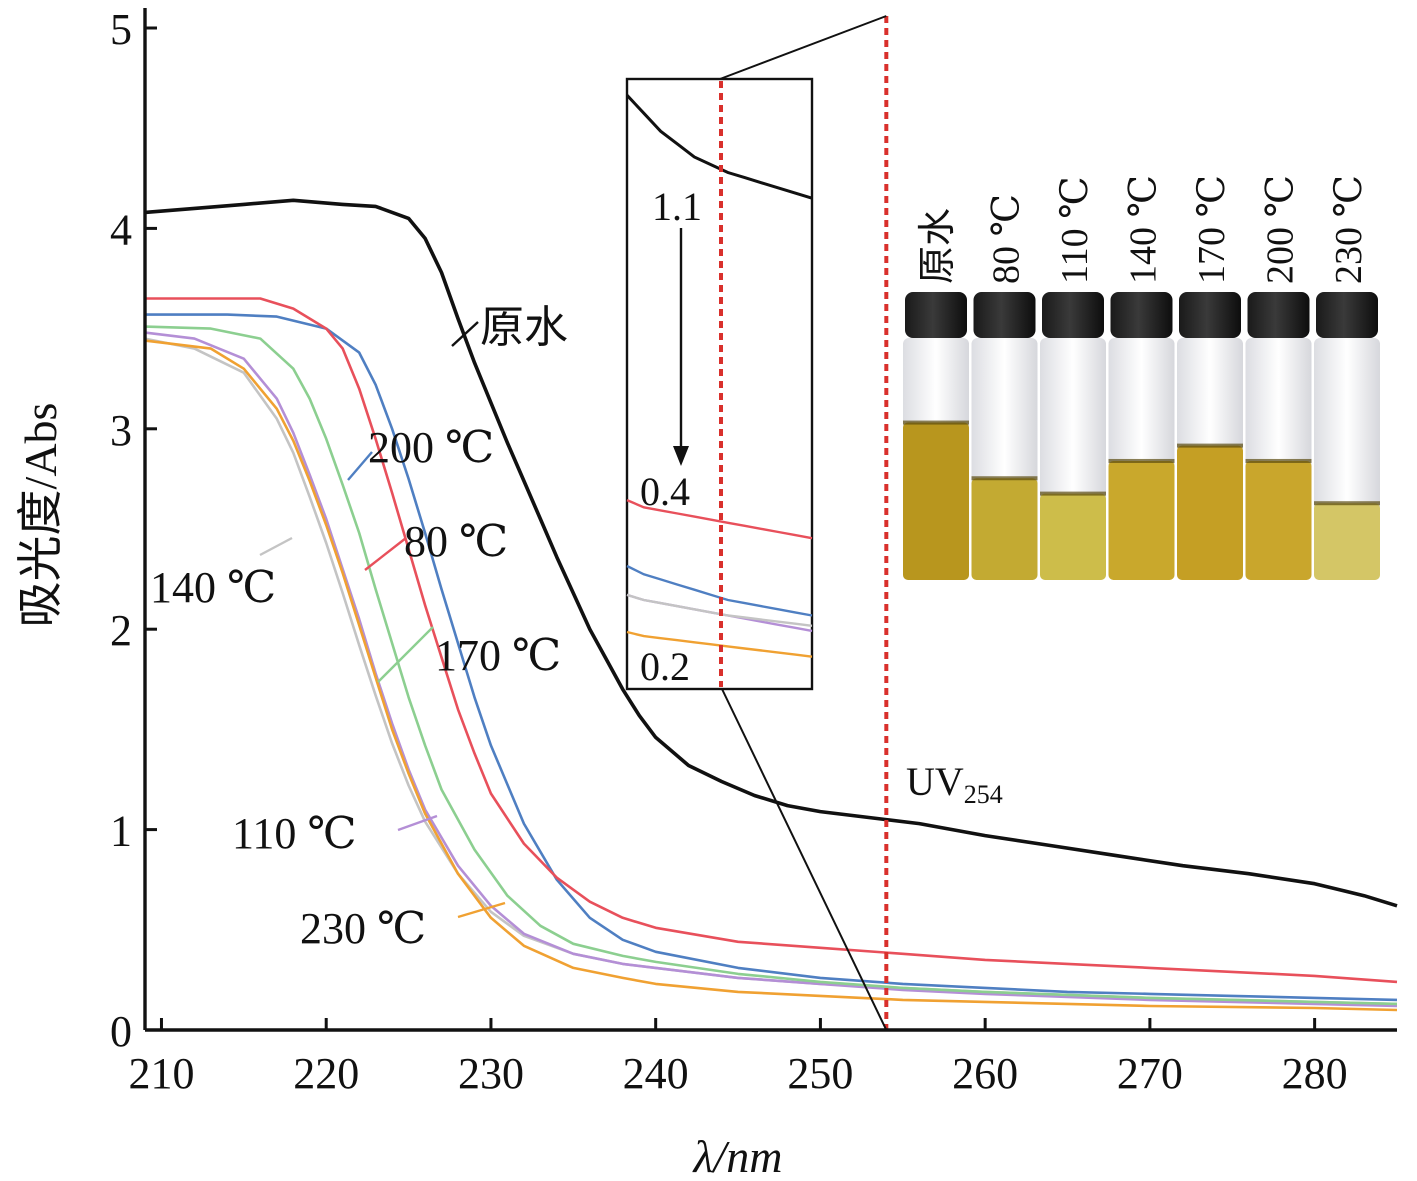 This screenshot has height=1181, width=1417. What do you see at coordinates (161, 1073) in the screenshot?
I see `x-tick-label-210: 210` at bounding box center [161, 1073].